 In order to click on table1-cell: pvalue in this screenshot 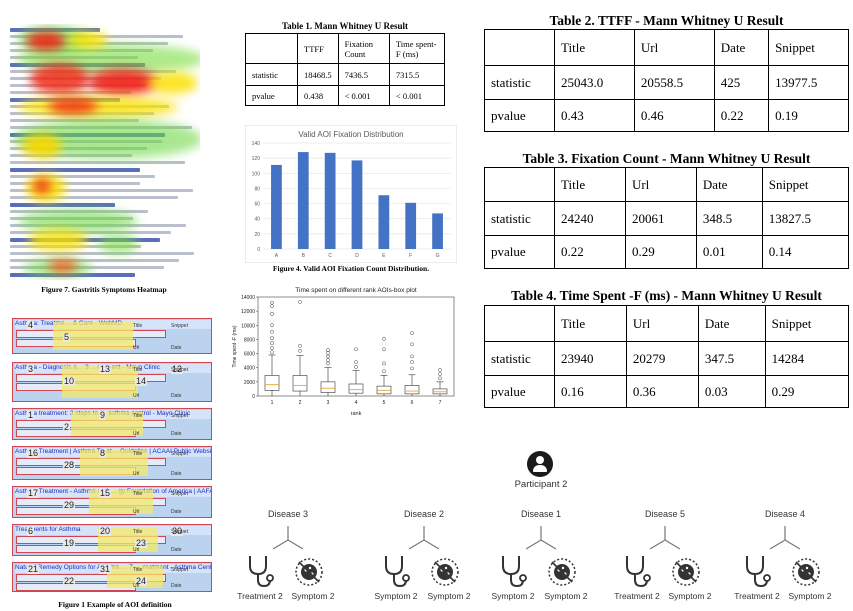, I will do `click(271, 95)`.